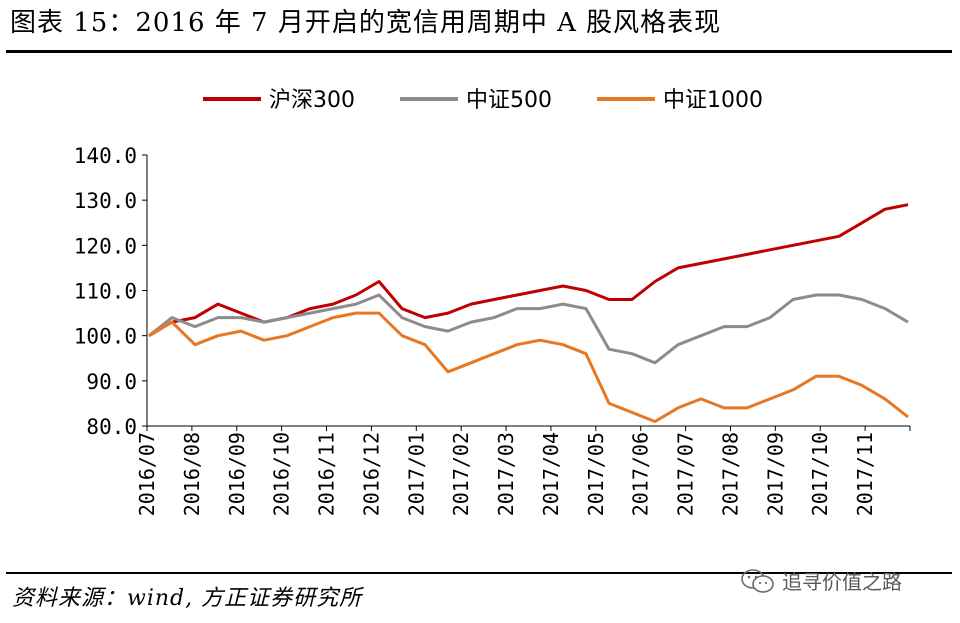 The width and height of the screenshot is (960, 623). Describe the element at coordinates (105, 337) in the screenshot. I see `y-tick-label: 100.0` at that location.